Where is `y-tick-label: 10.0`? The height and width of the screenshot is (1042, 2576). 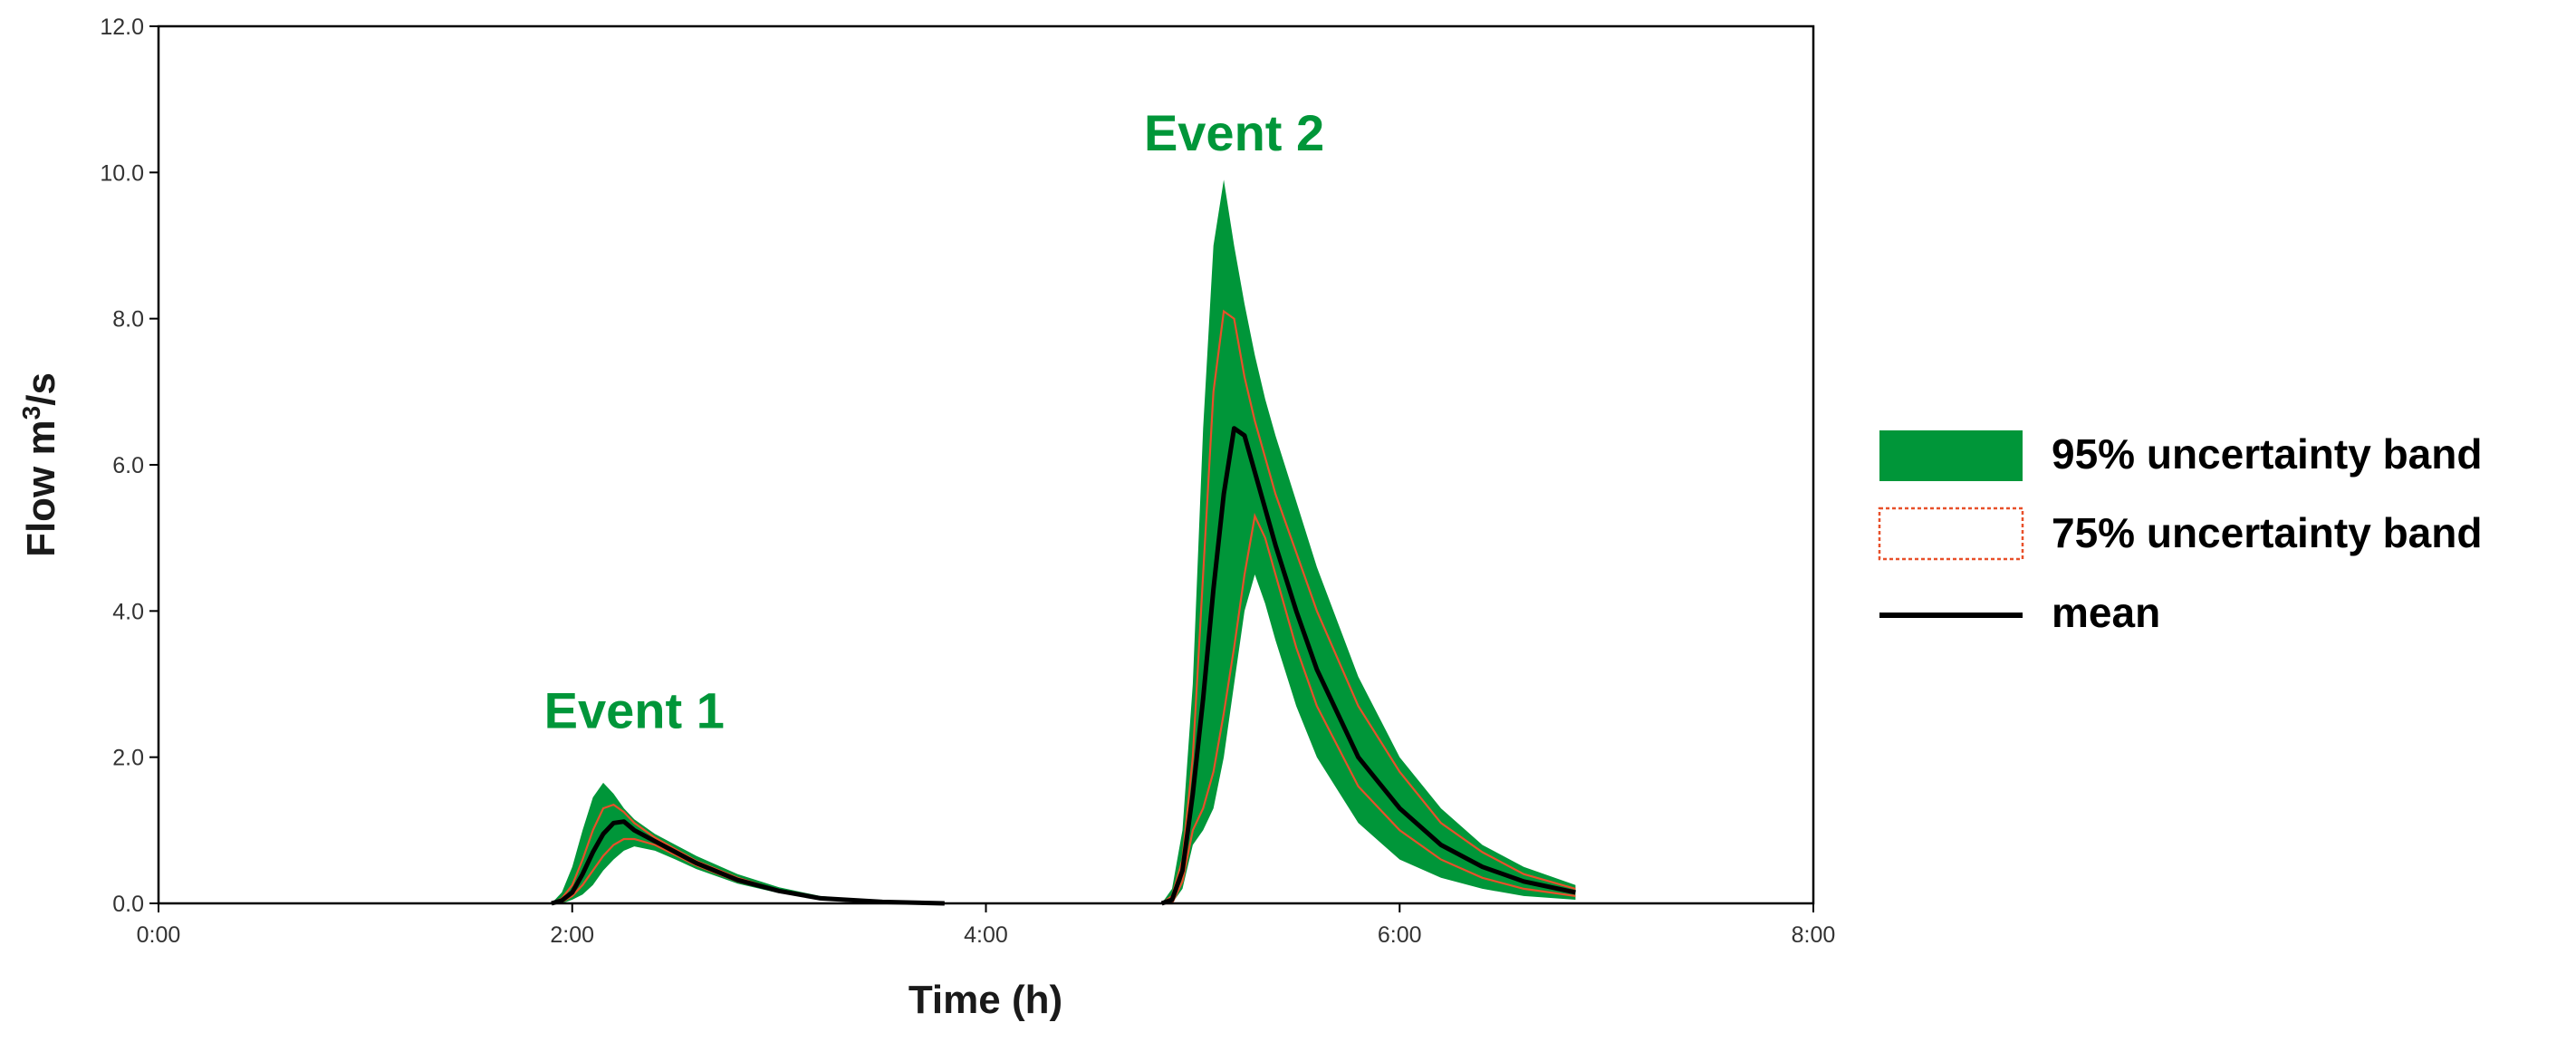
y-tick-label: 10.0 is located at coordinates (122, 173).